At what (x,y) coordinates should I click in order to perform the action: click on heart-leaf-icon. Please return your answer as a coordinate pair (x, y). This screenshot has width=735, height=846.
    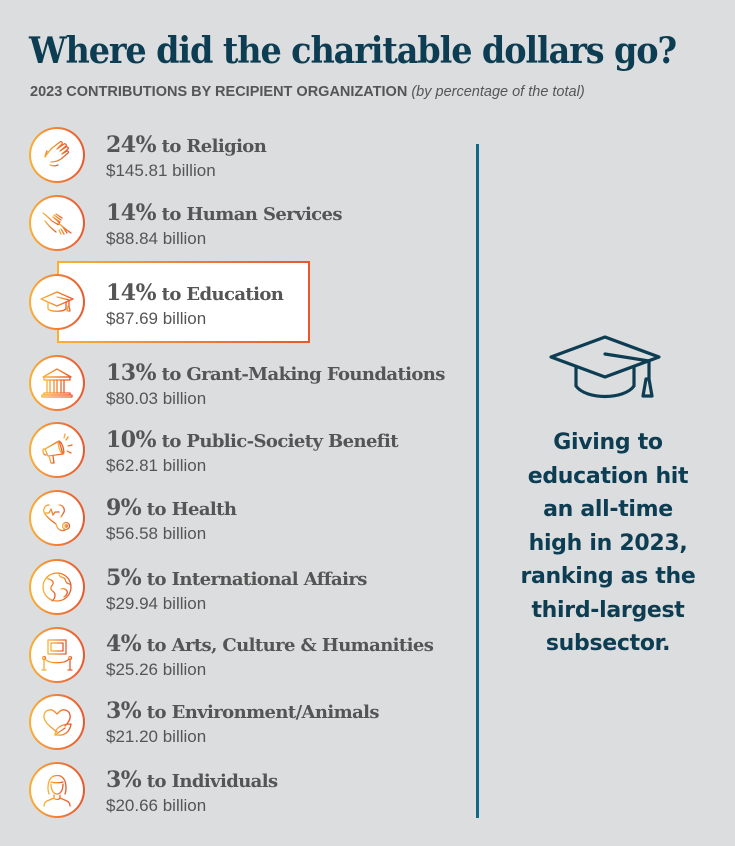
    Looking at the image, I should click on (57, 722).